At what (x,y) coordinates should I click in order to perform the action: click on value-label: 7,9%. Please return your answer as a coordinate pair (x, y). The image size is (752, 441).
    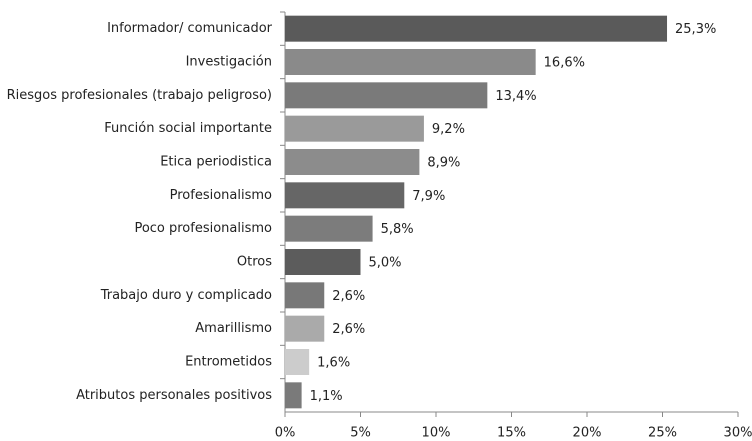
    Looking at the image, I should click on (428, 196).